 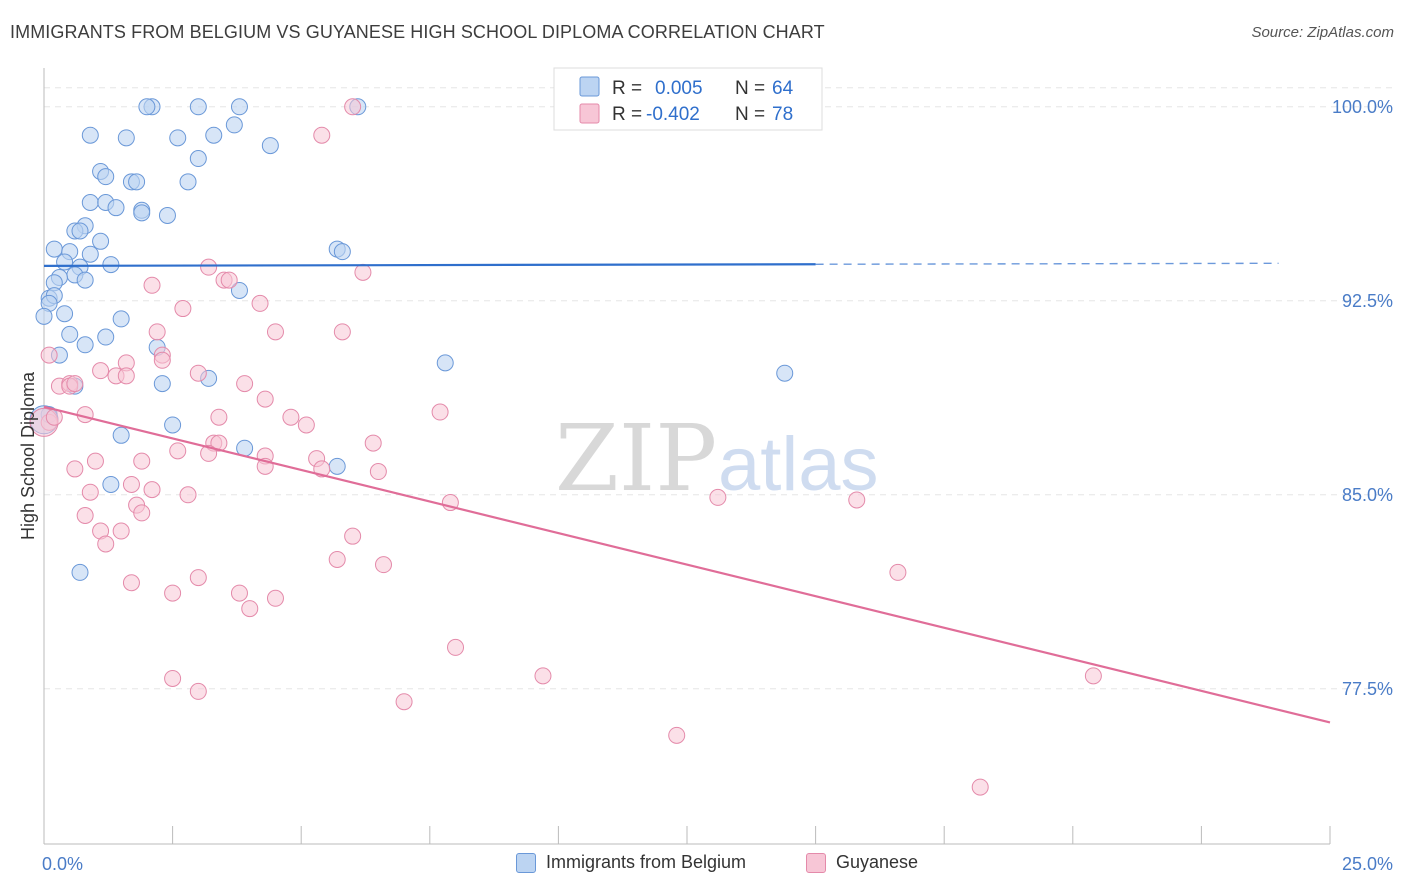 I want to click on watermark-atlas: atlas, so click(x=798, y=464).